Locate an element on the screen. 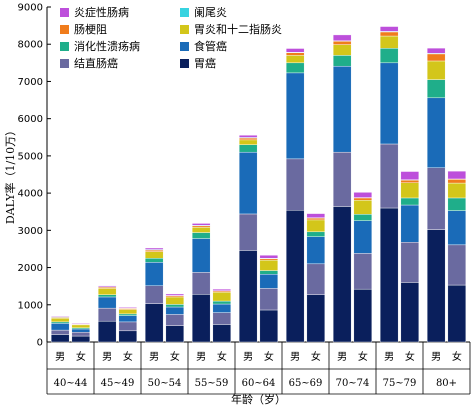 The width and height of the screenshot is (471, 406). legend-label: 胃炎和十二指肠炎 is located at coordinates (238, 29).